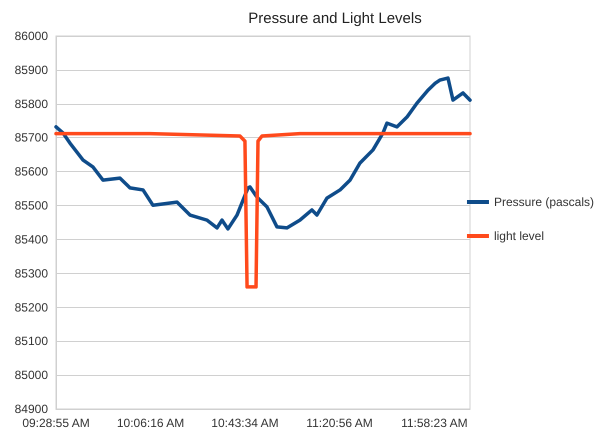 This screenshot has width=605, height=438. I want to click on chart-title: Pressure and Light Levels, so click(335, 18).